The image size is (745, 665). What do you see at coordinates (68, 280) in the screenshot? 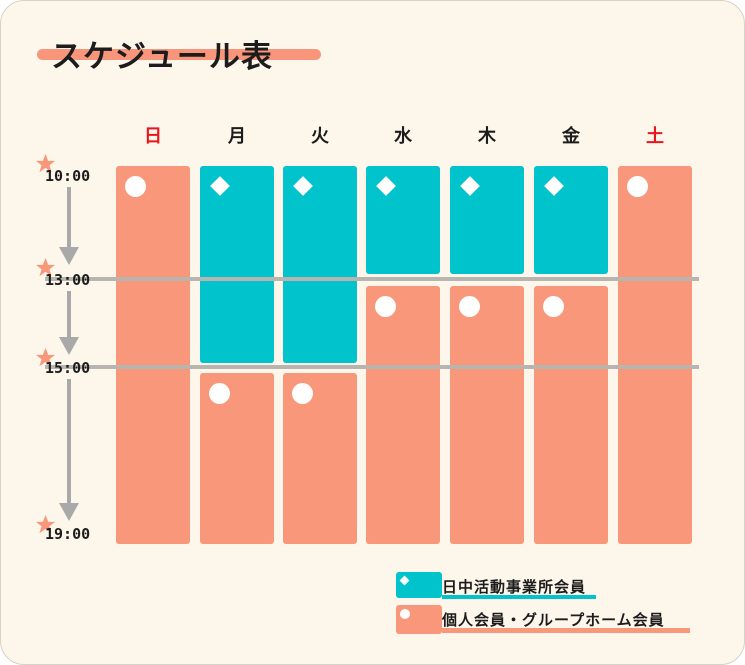
I see `time-label-1300: 13:00` at bounding box center [68, 280].